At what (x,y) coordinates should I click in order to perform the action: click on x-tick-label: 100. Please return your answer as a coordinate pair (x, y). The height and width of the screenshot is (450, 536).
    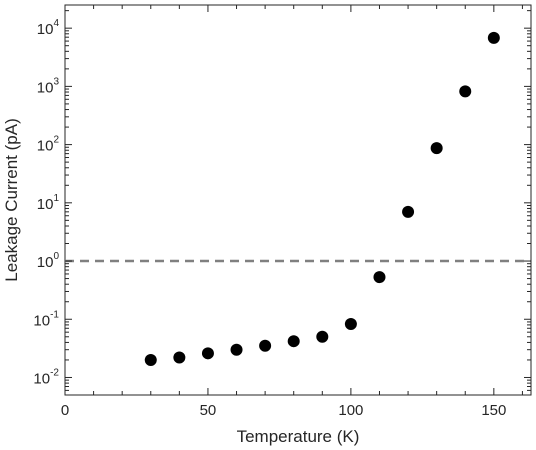
    Looking at the image, I should click on (350, 410).